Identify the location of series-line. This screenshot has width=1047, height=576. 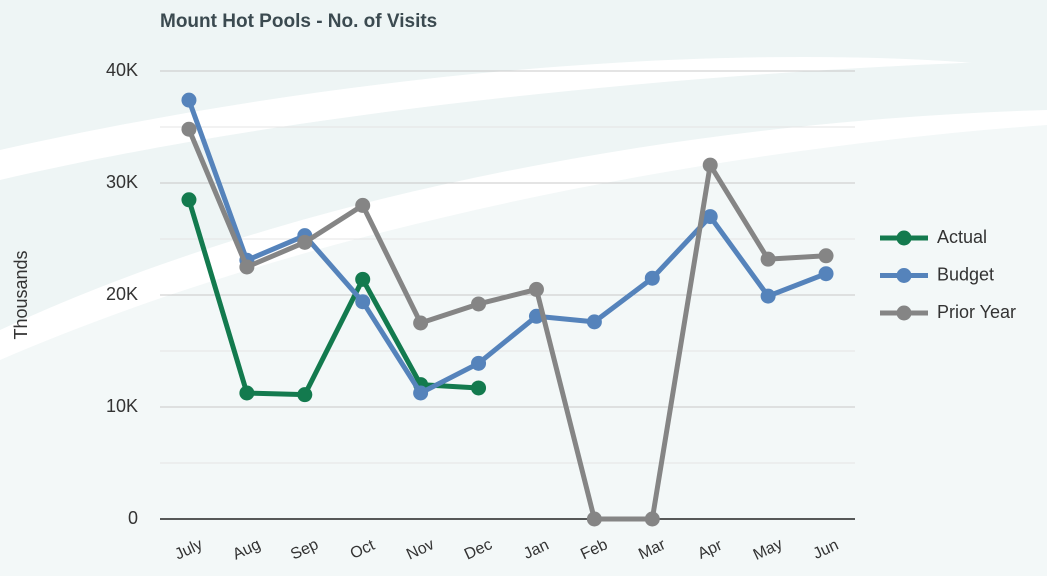
(332, 298).